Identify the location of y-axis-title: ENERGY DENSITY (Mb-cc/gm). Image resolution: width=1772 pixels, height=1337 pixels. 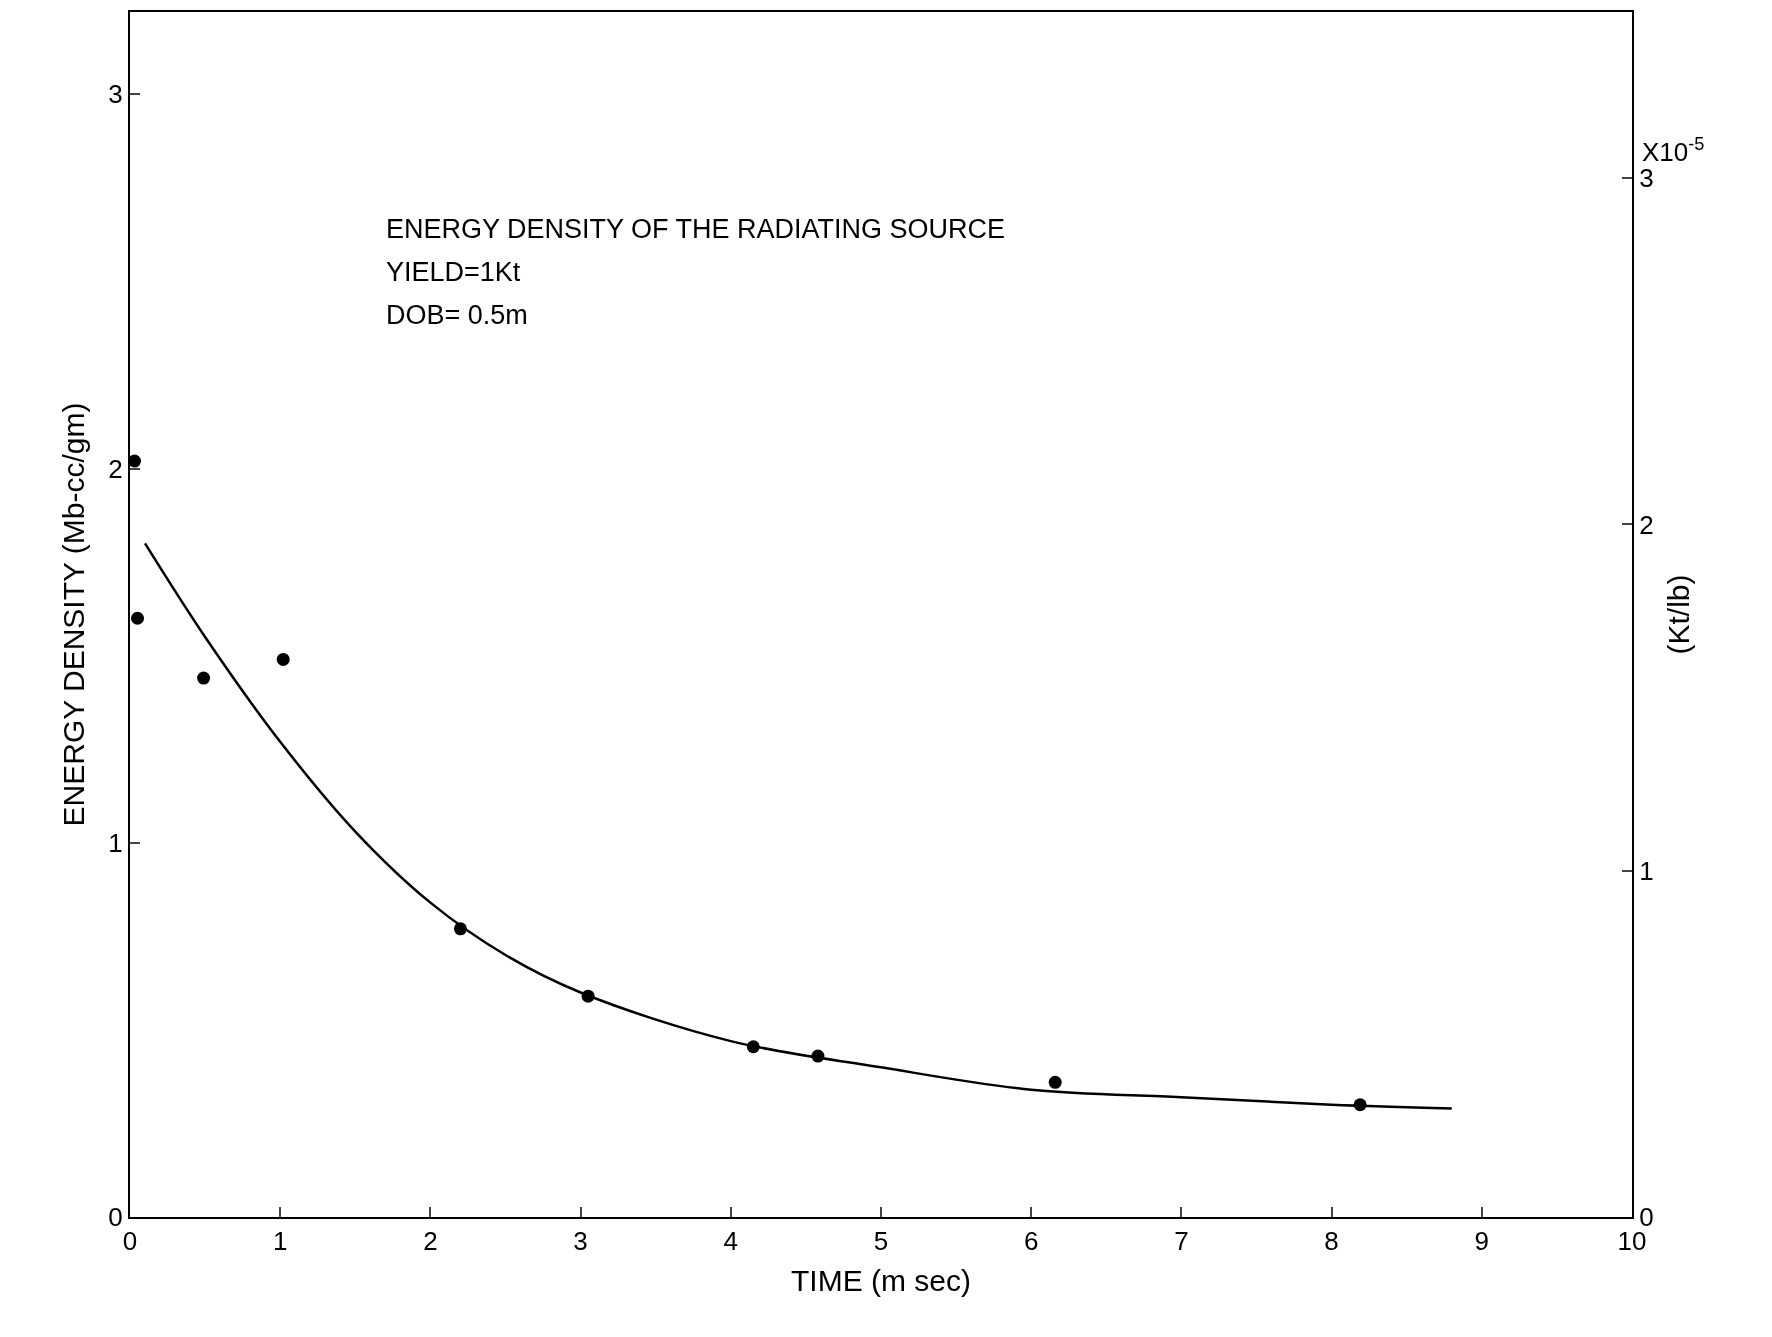
(73, 614).